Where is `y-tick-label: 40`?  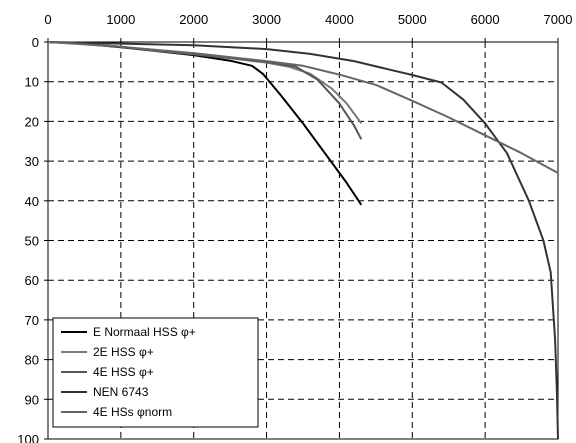 y-tick-label: 40 is located at coordinates (32, 201).